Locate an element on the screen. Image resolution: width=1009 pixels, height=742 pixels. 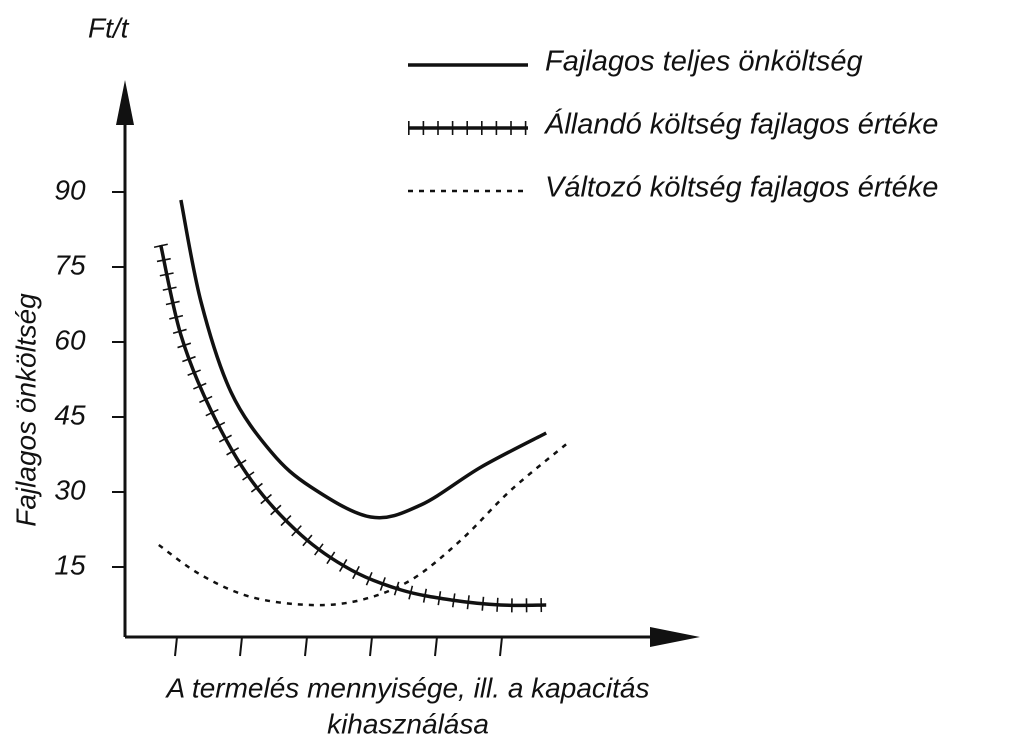
y-tick-label: 45 is located at coordinates (70, 414).